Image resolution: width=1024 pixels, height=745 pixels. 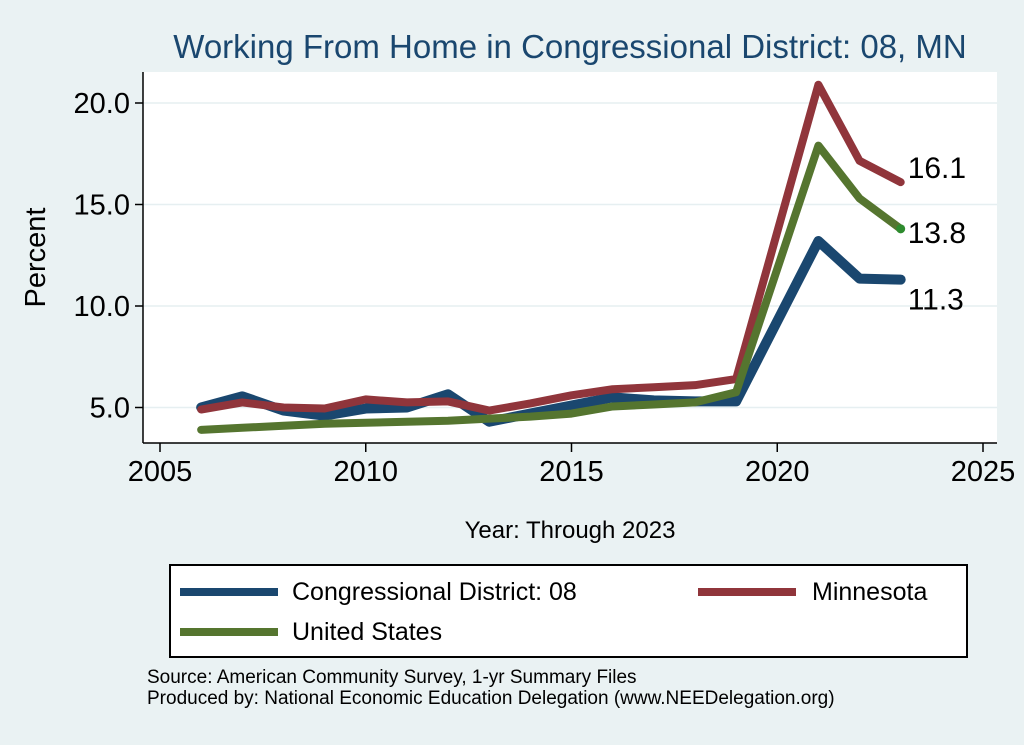 I want to click on us-end-marker-dot, so click(x=901, y=229).